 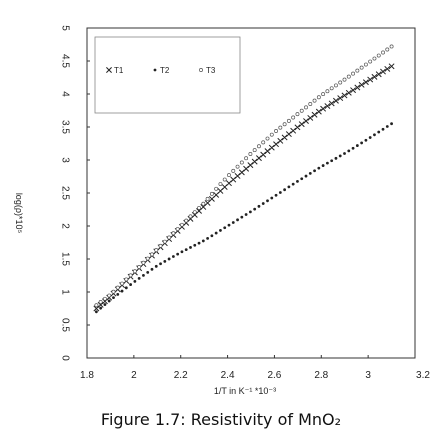 I want to click on legend-label-T3: T3, so click(x=211, y=70).